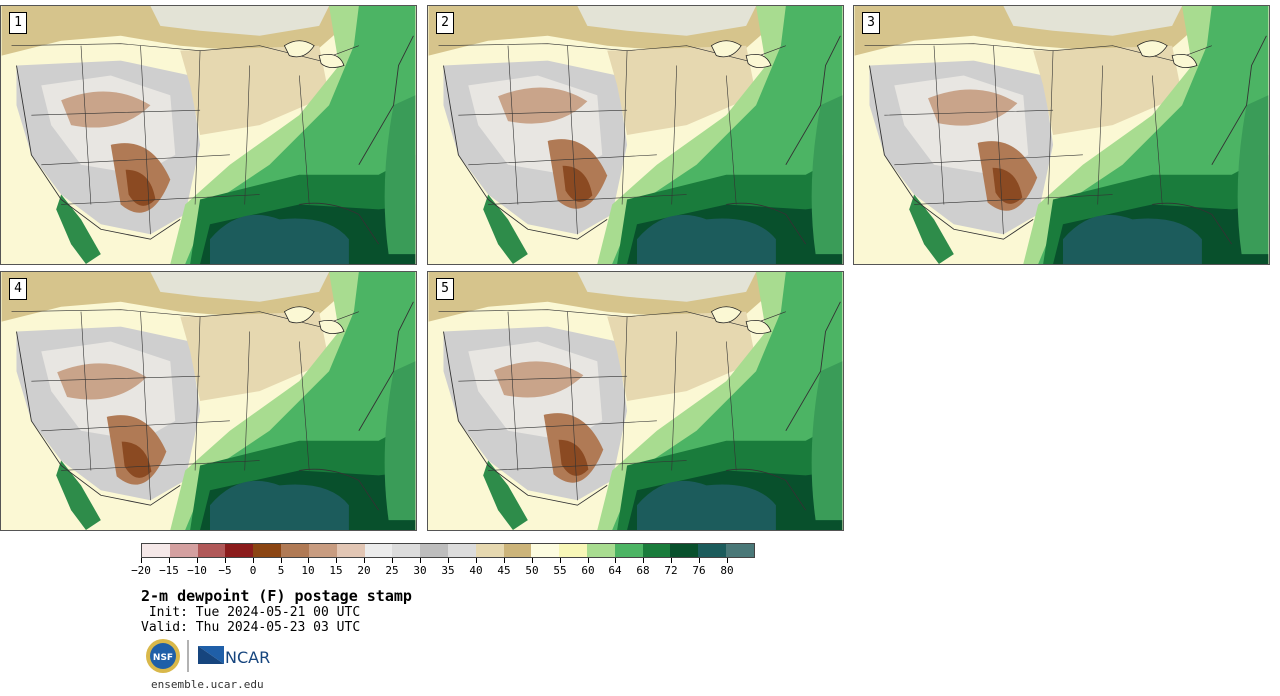 The height and width of the screenshot is (696, 1280). Describe the element at coordinates (364, 570) in the screenshot. I see `colorbar-tick-label: 20` at that location.